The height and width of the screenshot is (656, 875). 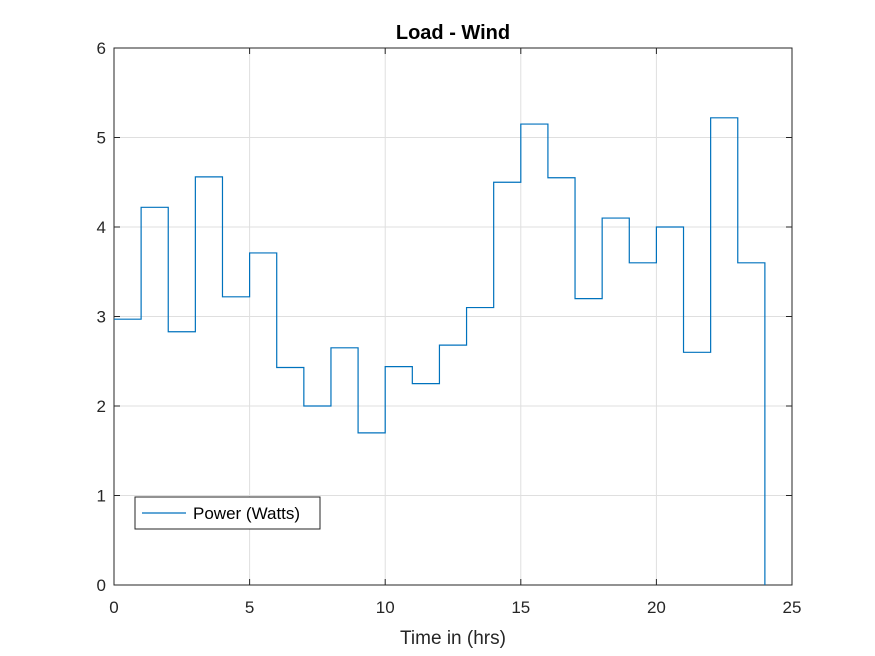 What do you see at coordinates (246, 513) in the screenshot?
I see `legend-label: Power (Watts)` at bounding box center [246, 513].